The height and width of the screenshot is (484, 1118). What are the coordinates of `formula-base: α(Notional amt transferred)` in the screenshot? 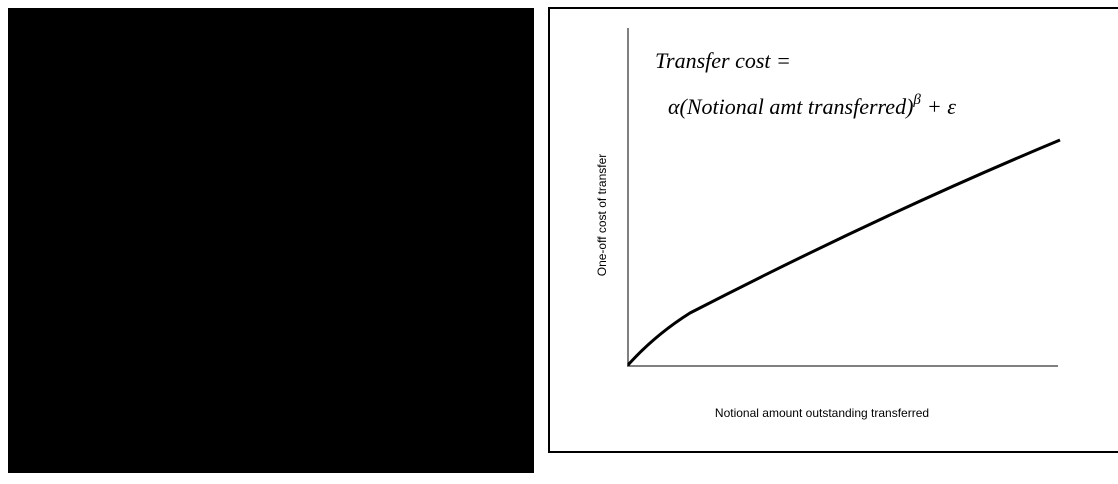 It's located at (790, 106).